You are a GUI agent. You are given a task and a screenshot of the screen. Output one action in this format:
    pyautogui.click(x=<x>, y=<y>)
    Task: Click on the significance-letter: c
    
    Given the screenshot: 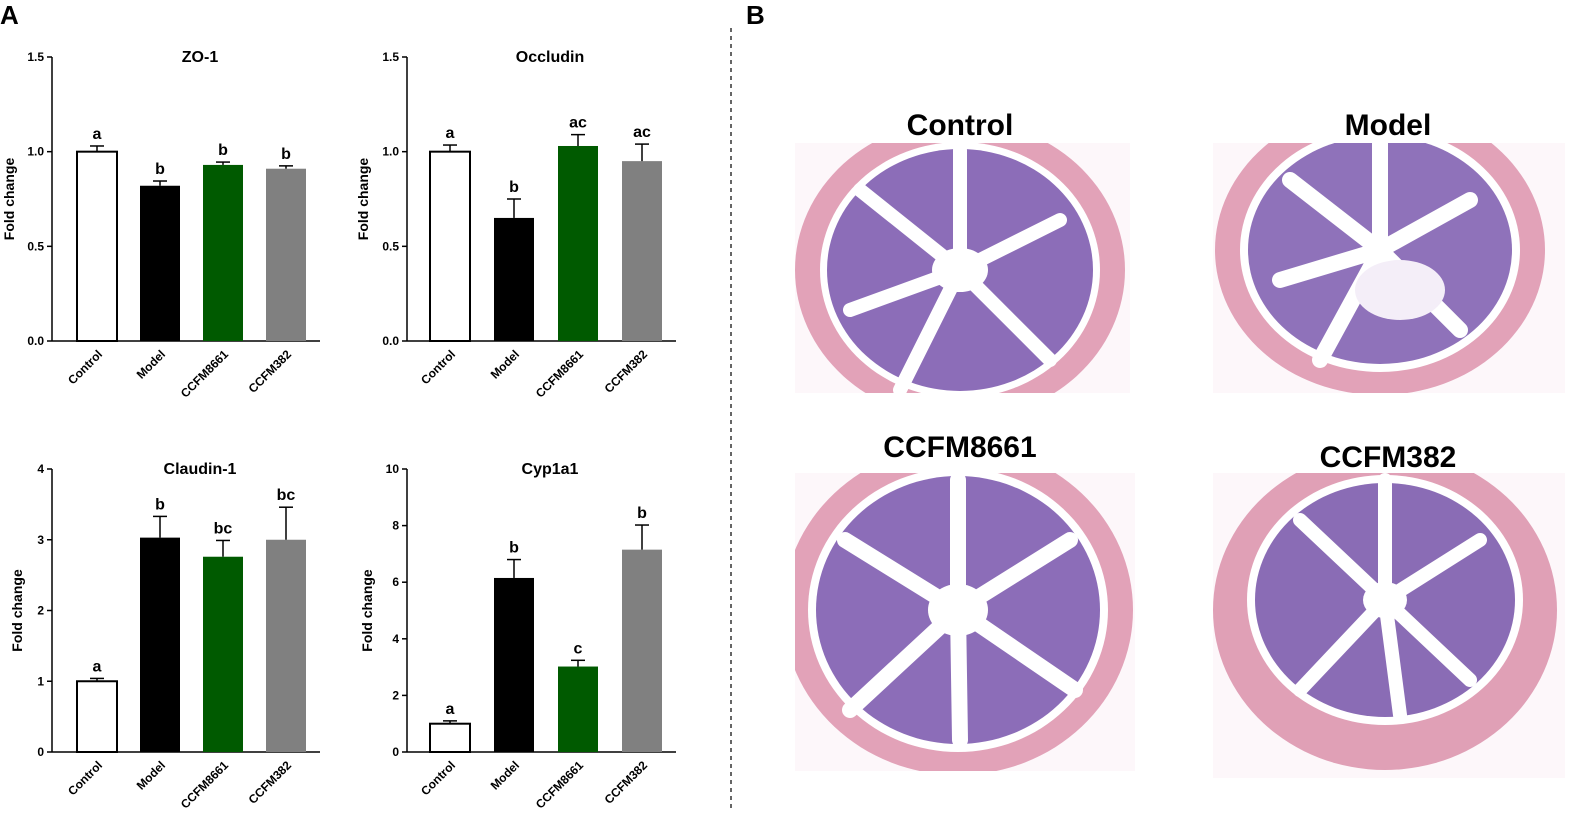 What is the action you would take?
    pyautogui.click(x=578, y=648)
    